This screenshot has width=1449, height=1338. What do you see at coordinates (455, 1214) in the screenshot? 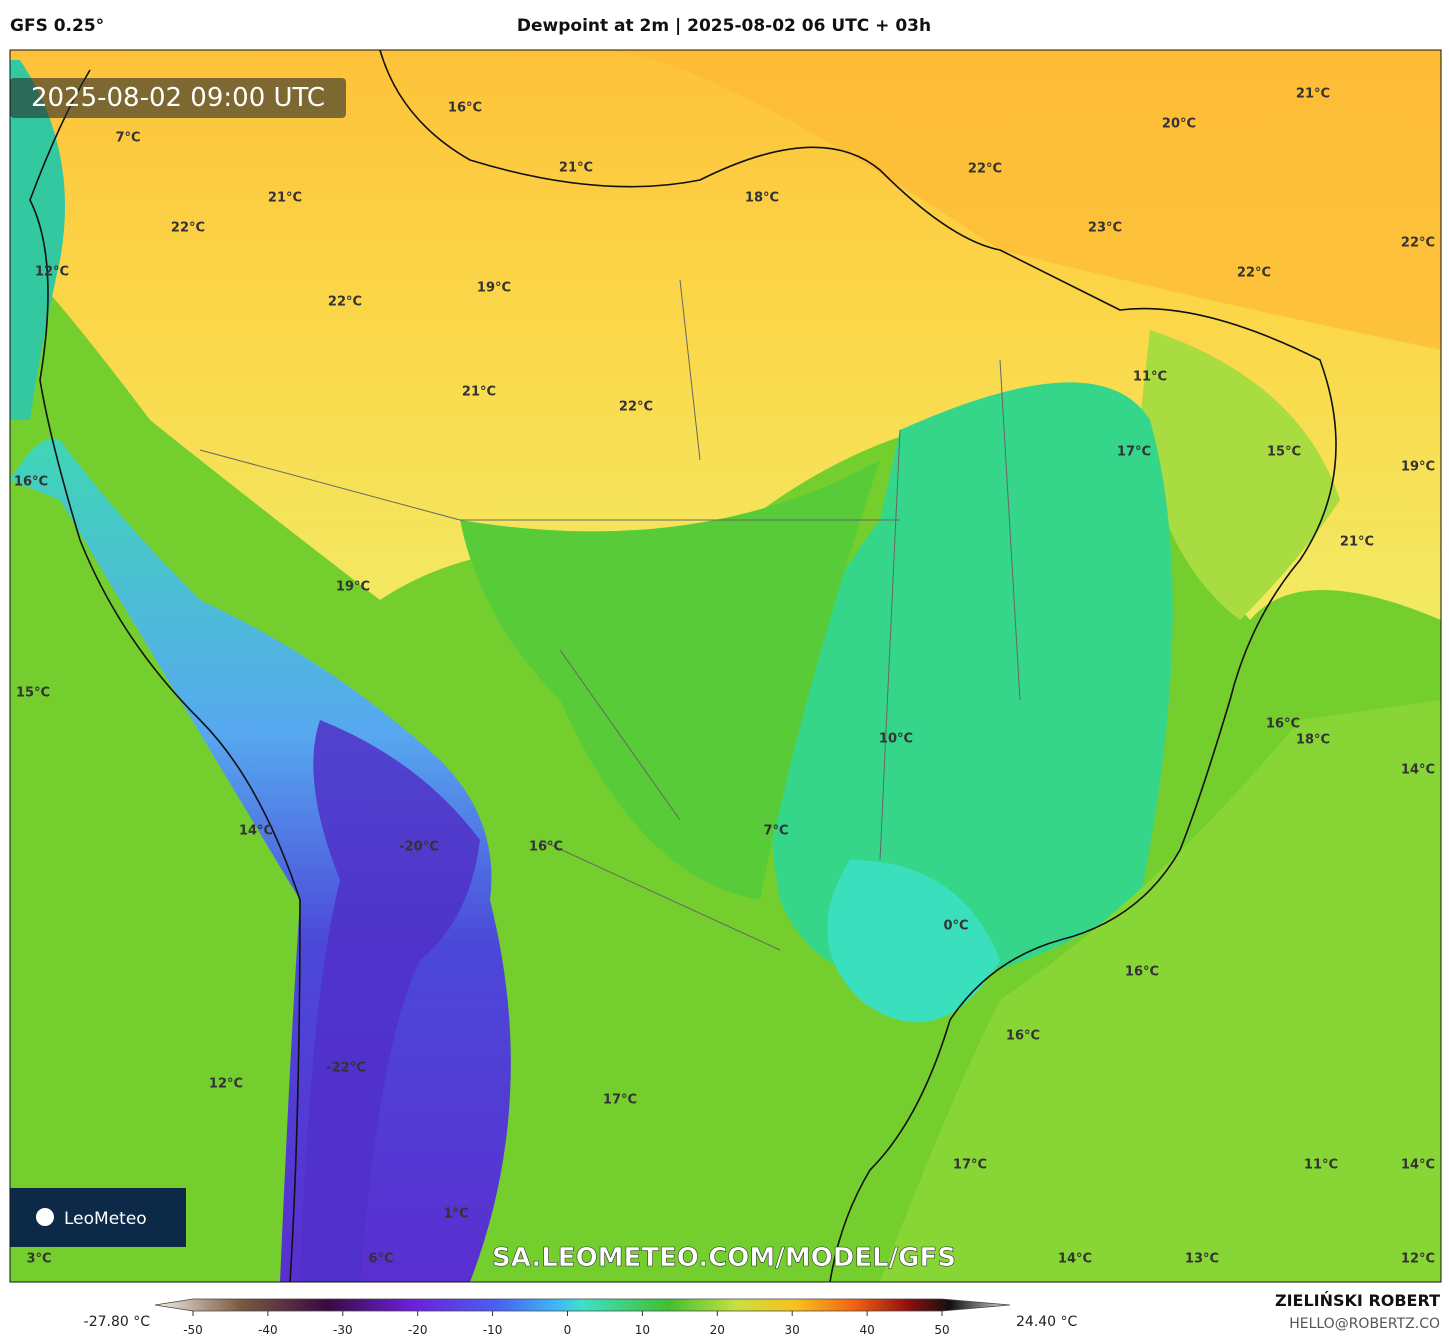
I see `temperature-label: 1°C` at bounding box center [455, 1214].